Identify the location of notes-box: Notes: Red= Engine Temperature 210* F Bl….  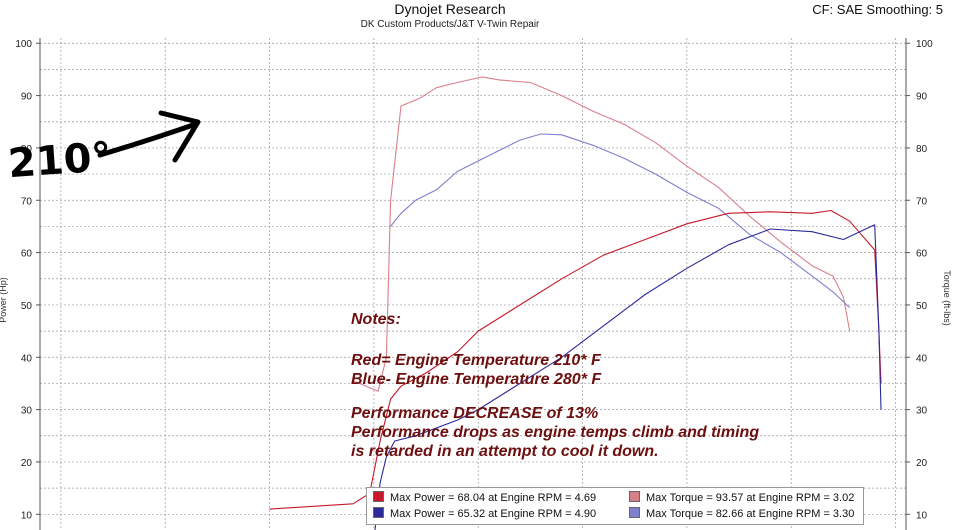
(555, 385).